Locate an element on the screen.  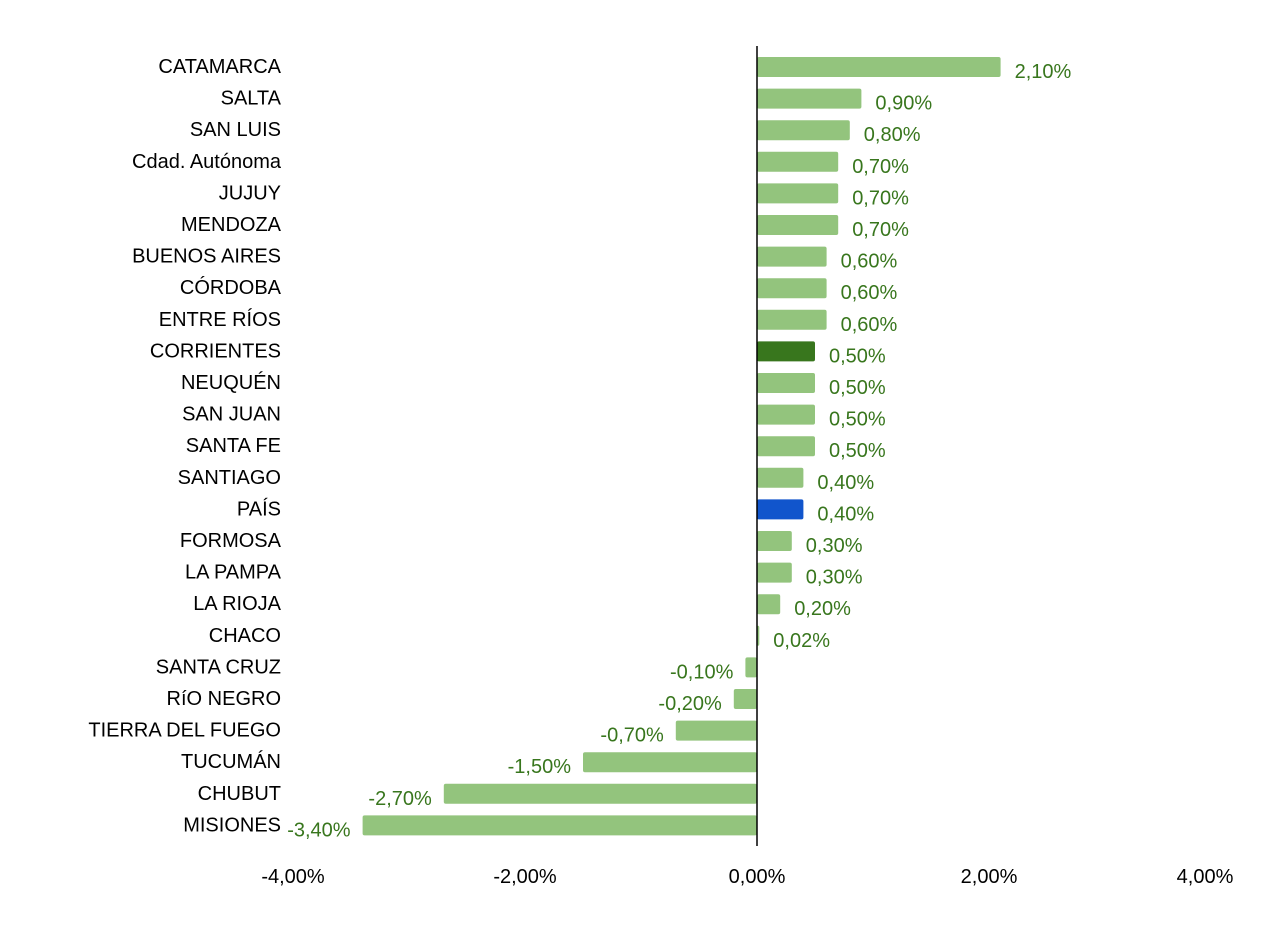
category-label-santiago: SANTIAGO is located at coordinates (229, 478).